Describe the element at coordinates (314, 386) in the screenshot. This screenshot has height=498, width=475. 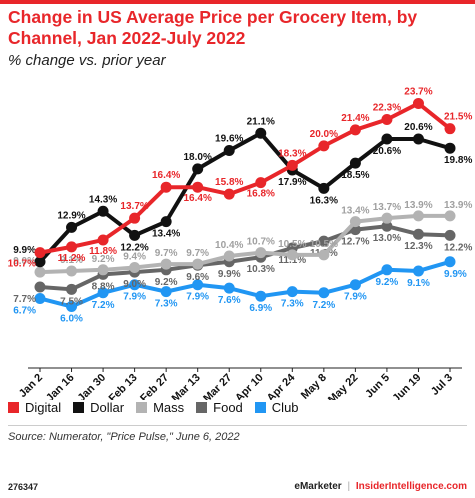
I see `x-tick-label: May 8` at that location.